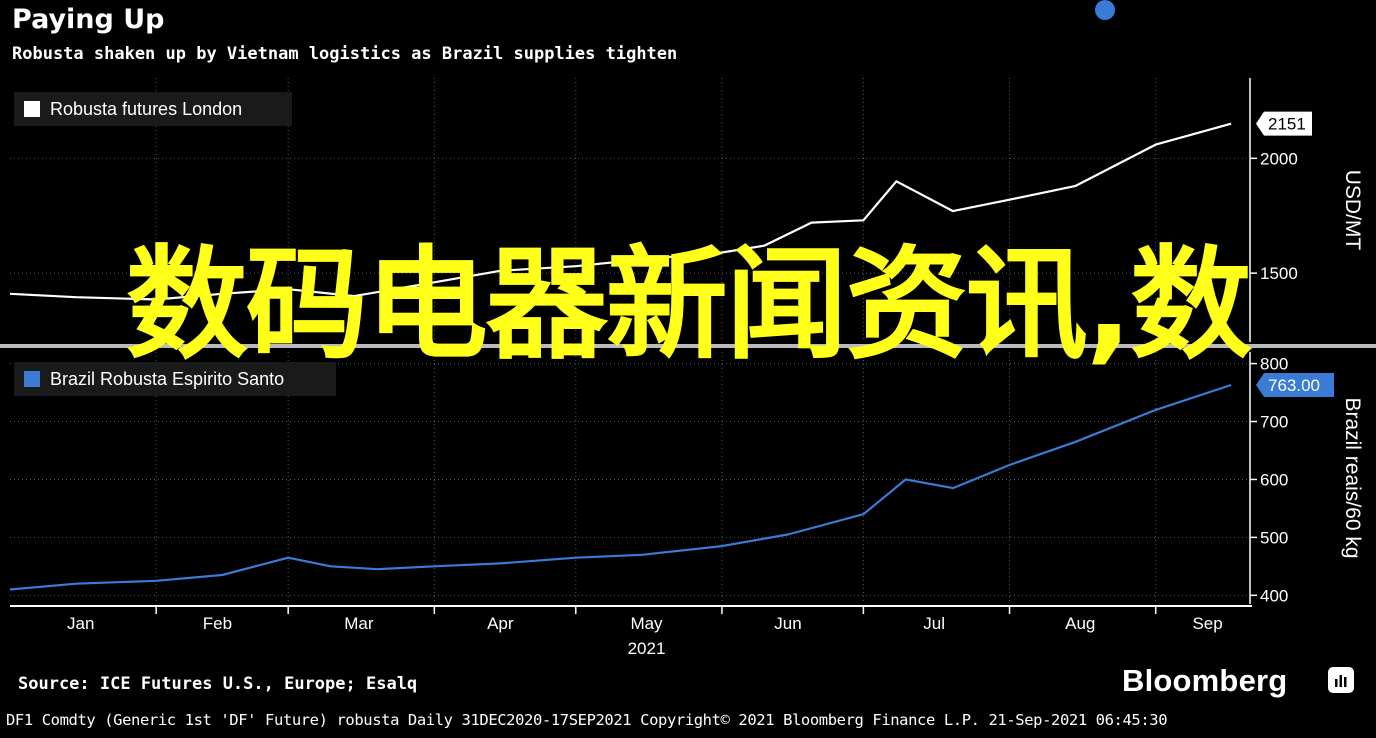 Image resolution: width=1376 pixels, height=738 pixels. What do you see at coordinates (500, 623) in the screenshot?
I see `x-tick-label: Apr` at bounding box center [500, 623].